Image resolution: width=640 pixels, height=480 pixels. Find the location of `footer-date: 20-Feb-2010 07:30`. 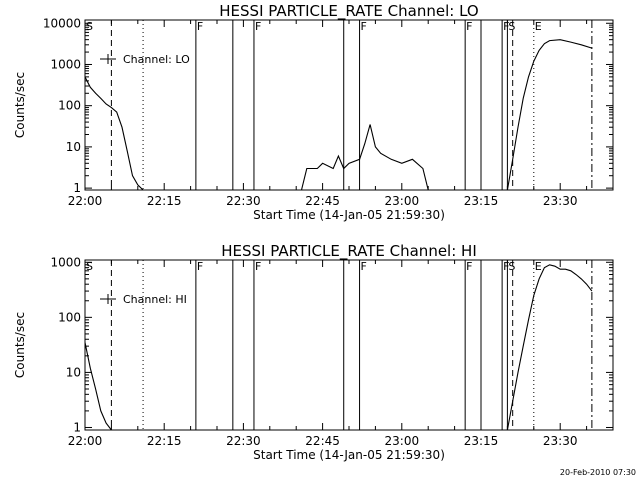

footer-date: 20-Feb-2010 07:30 is located at coordinates (598, 472).